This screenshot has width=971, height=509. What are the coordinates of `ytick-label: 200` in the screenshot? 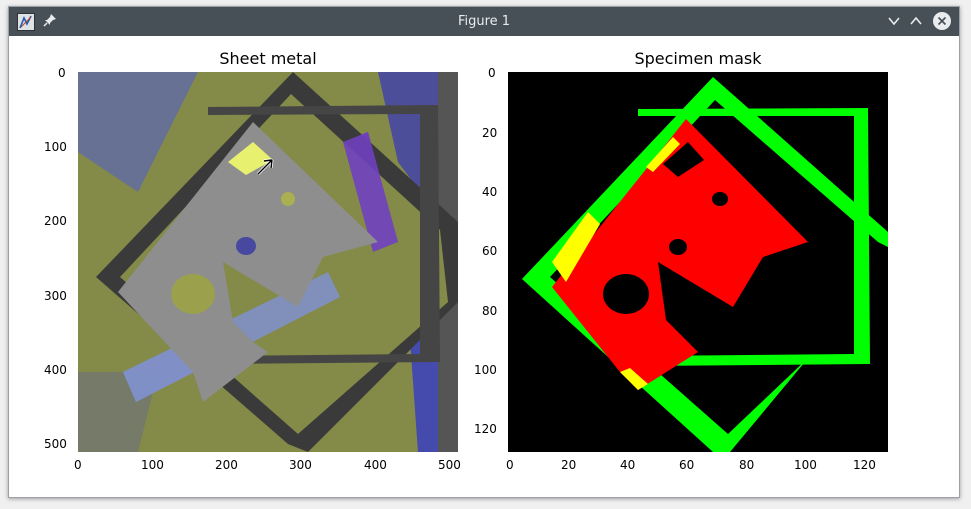 It's located at (55, 221).